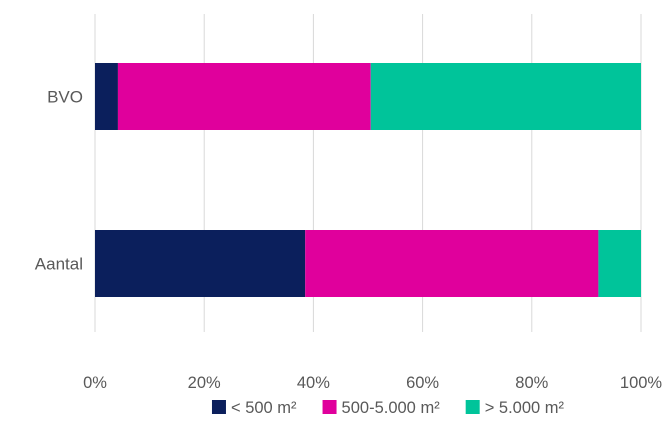 The width and height of the screenshot is (669, 439). I want to click on x-tick-labels: 0% 20% 40% 60% 80% 100%, so click(372, 383).